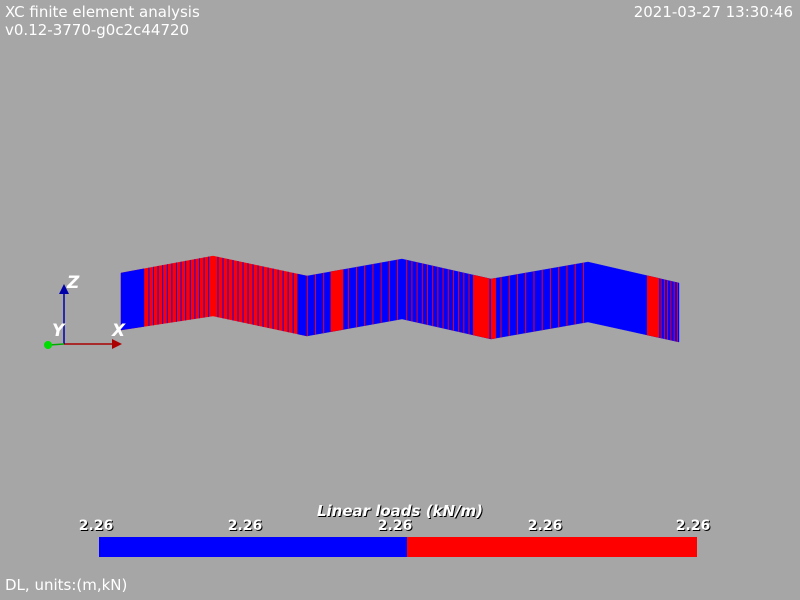 The height and width of the screenshot is (600, 800). Describe the element at coordinates (73, 283) in the screenshot. I see `z-axis-label: Z` at that location.